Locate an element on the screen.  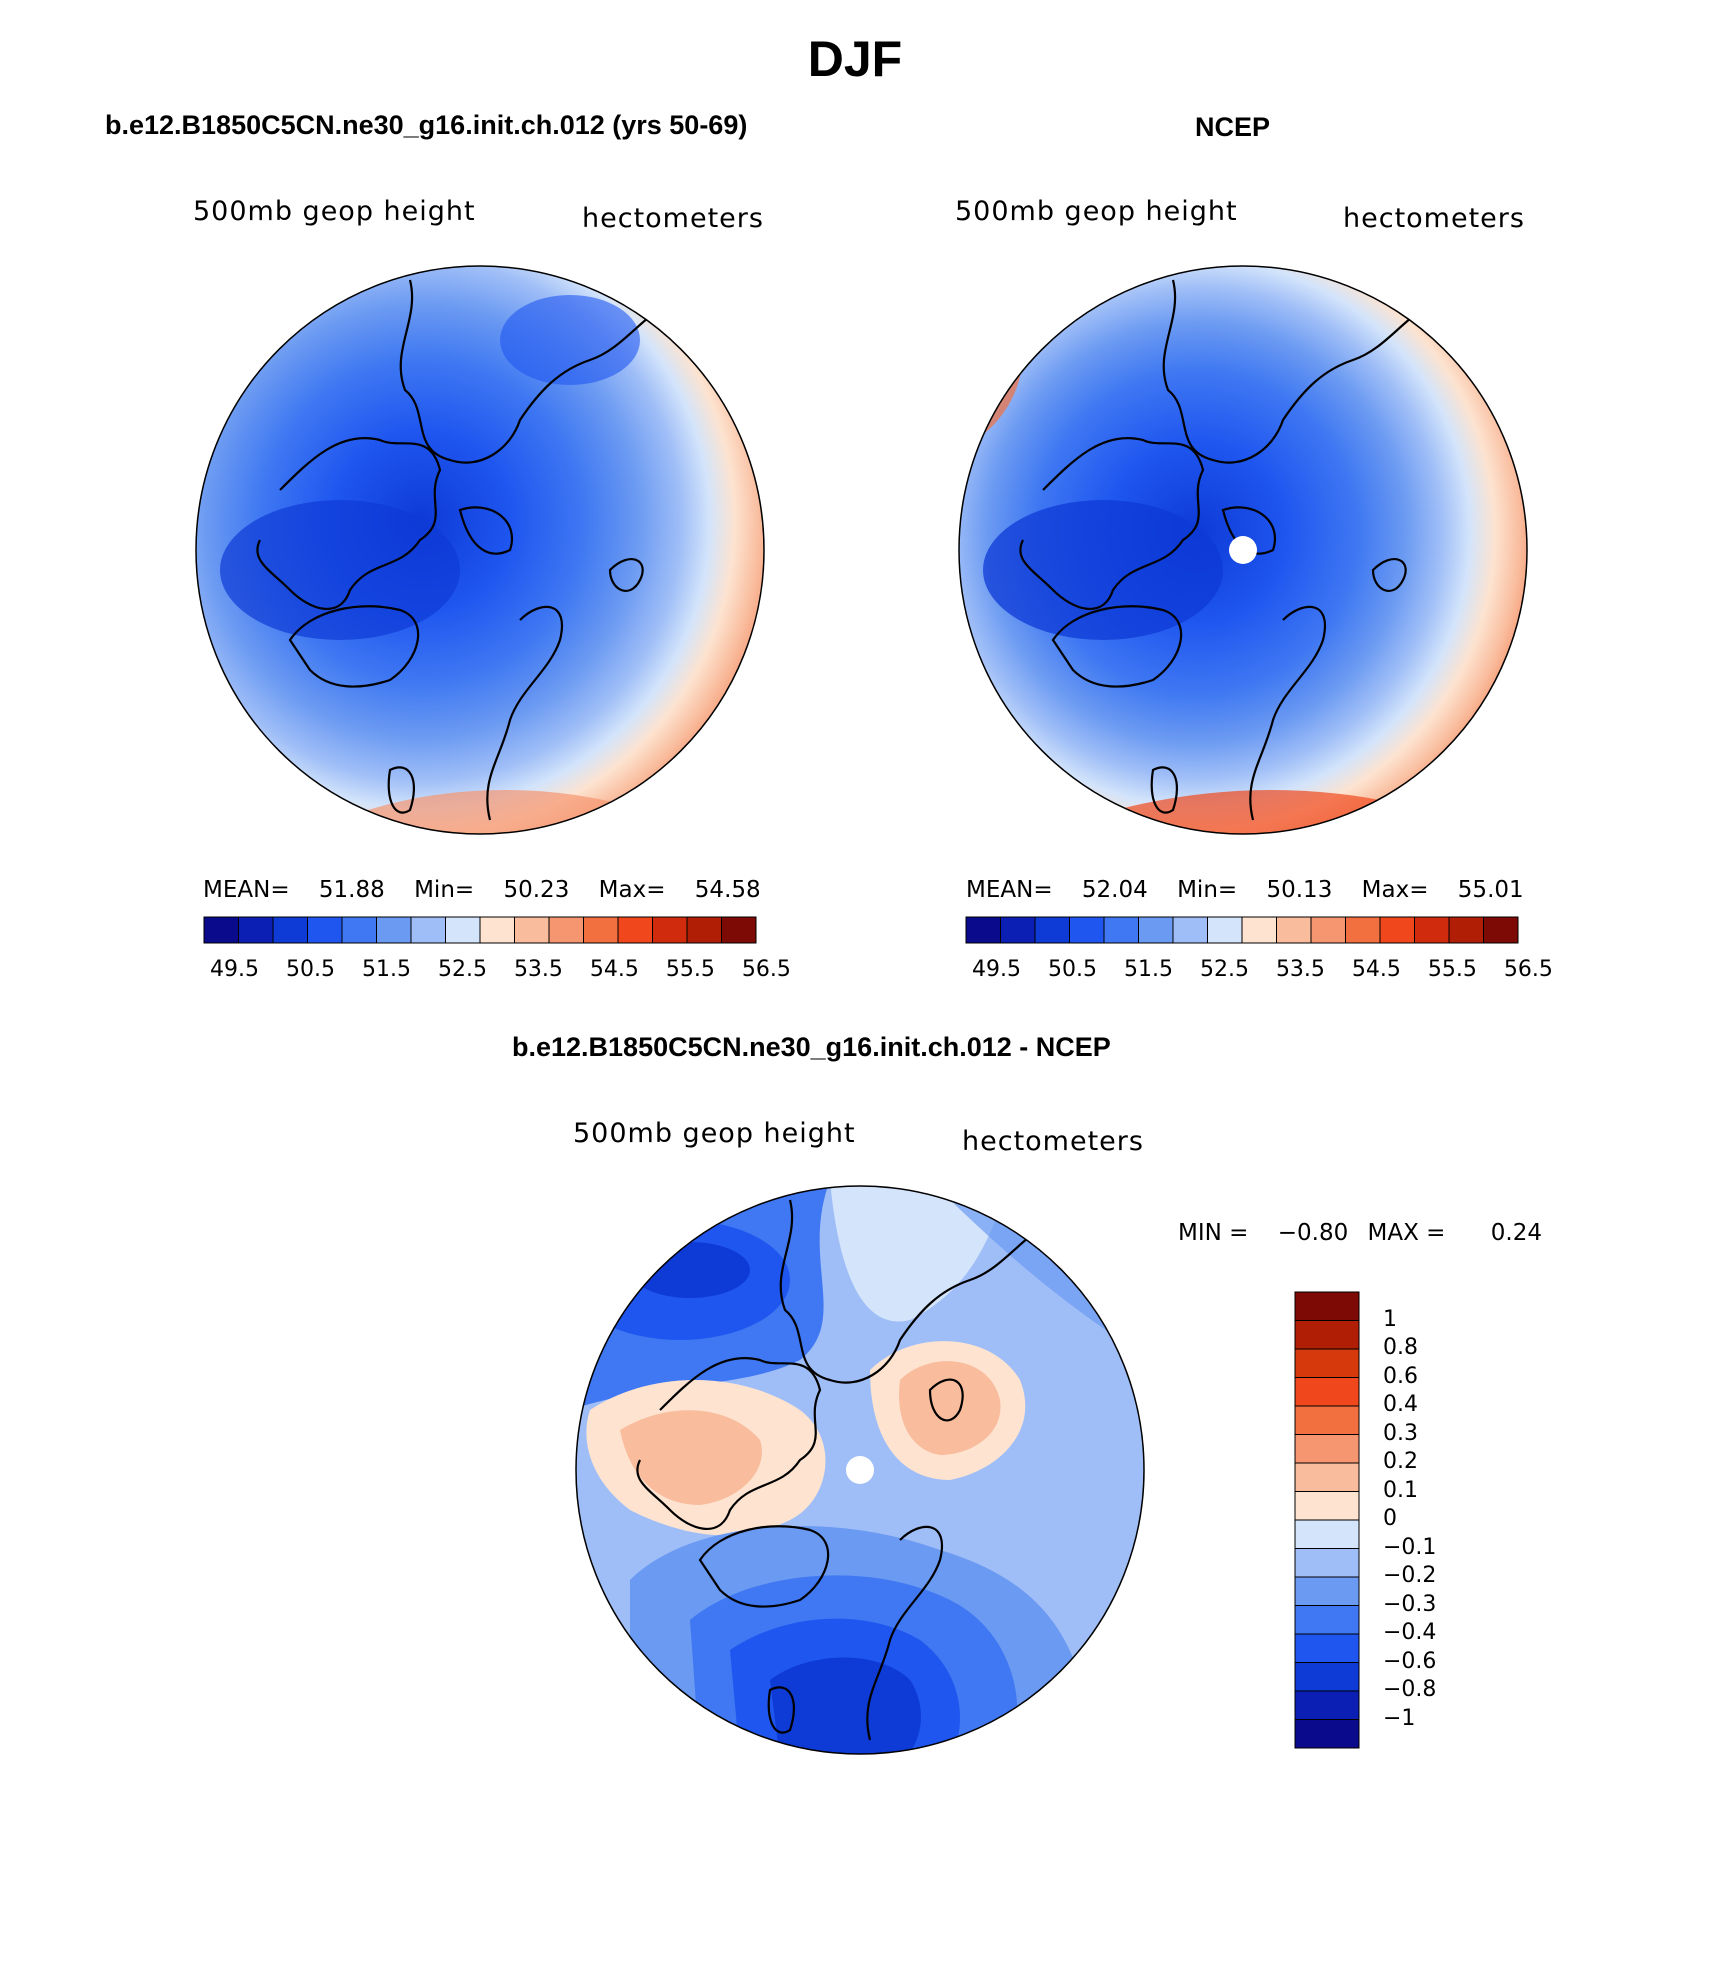
colorbar-ncep is located at coordinates (1242, 930).